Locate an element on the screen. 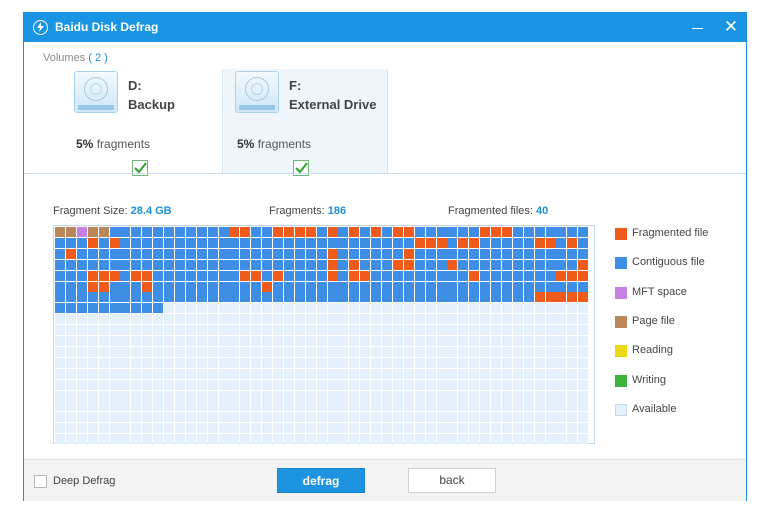 The image size is (770, 513). legend-item-page-file: Page file is located at coordinates (670, 321).